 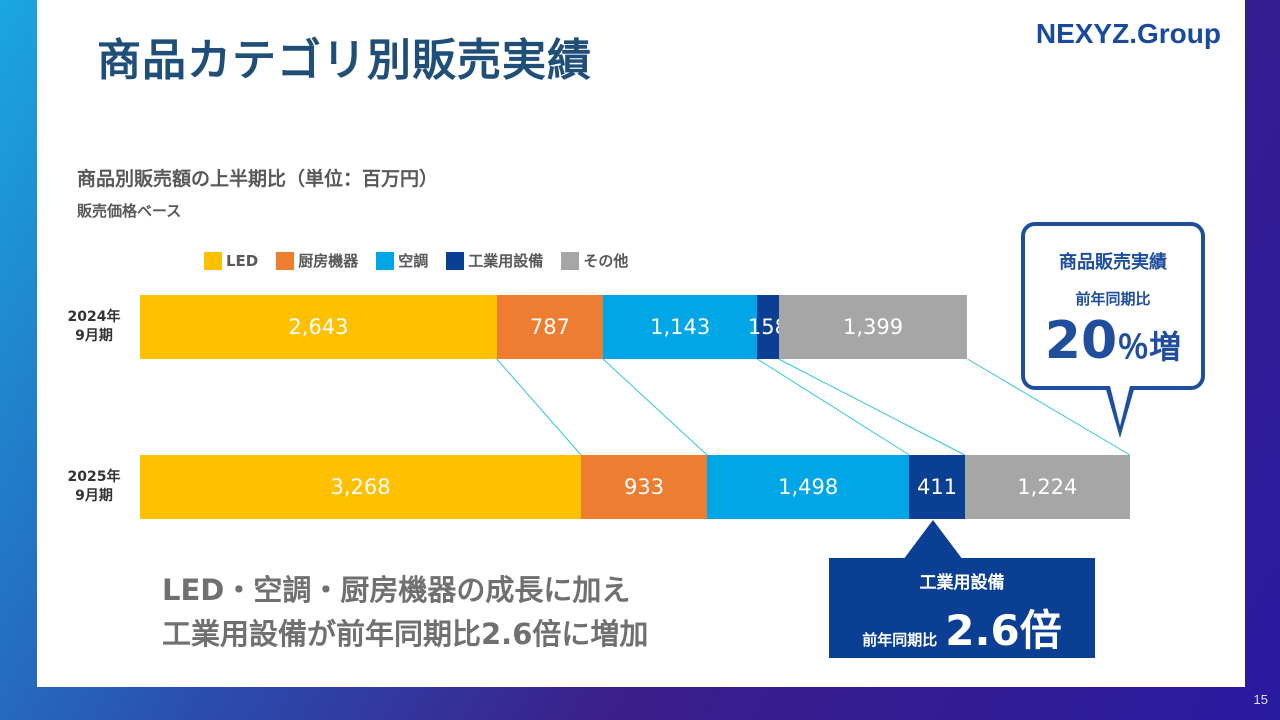 What do you see at coordinates (1086, 33) in the screenshot?
I see `logo-main: NEXYZ.` at bounding box center [1086, 33].